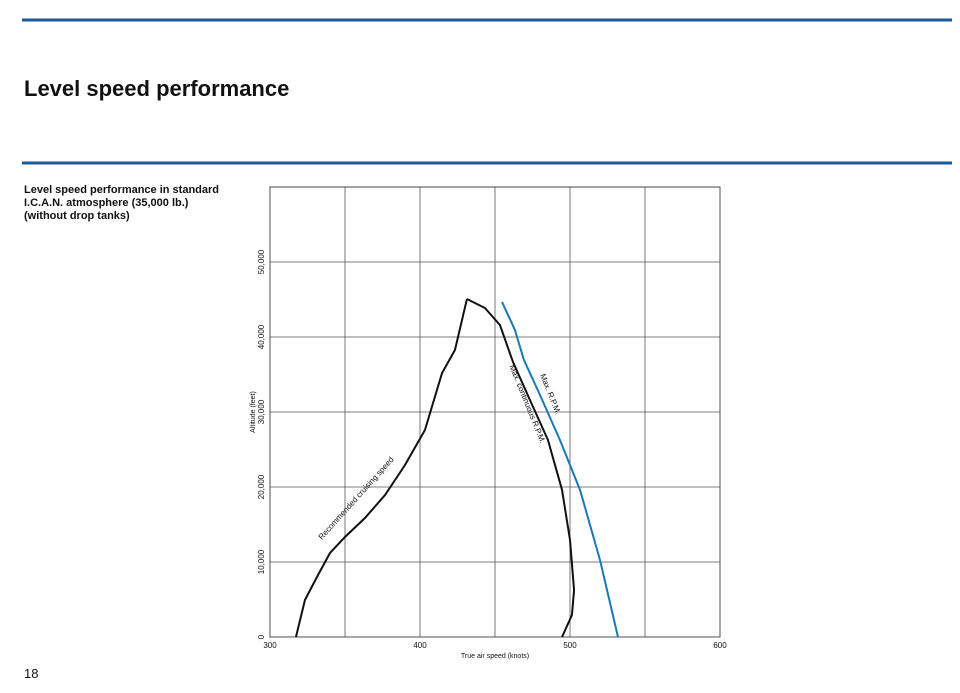  I want to click on y-axis-label: Altitude (feet), so click(253, 412).